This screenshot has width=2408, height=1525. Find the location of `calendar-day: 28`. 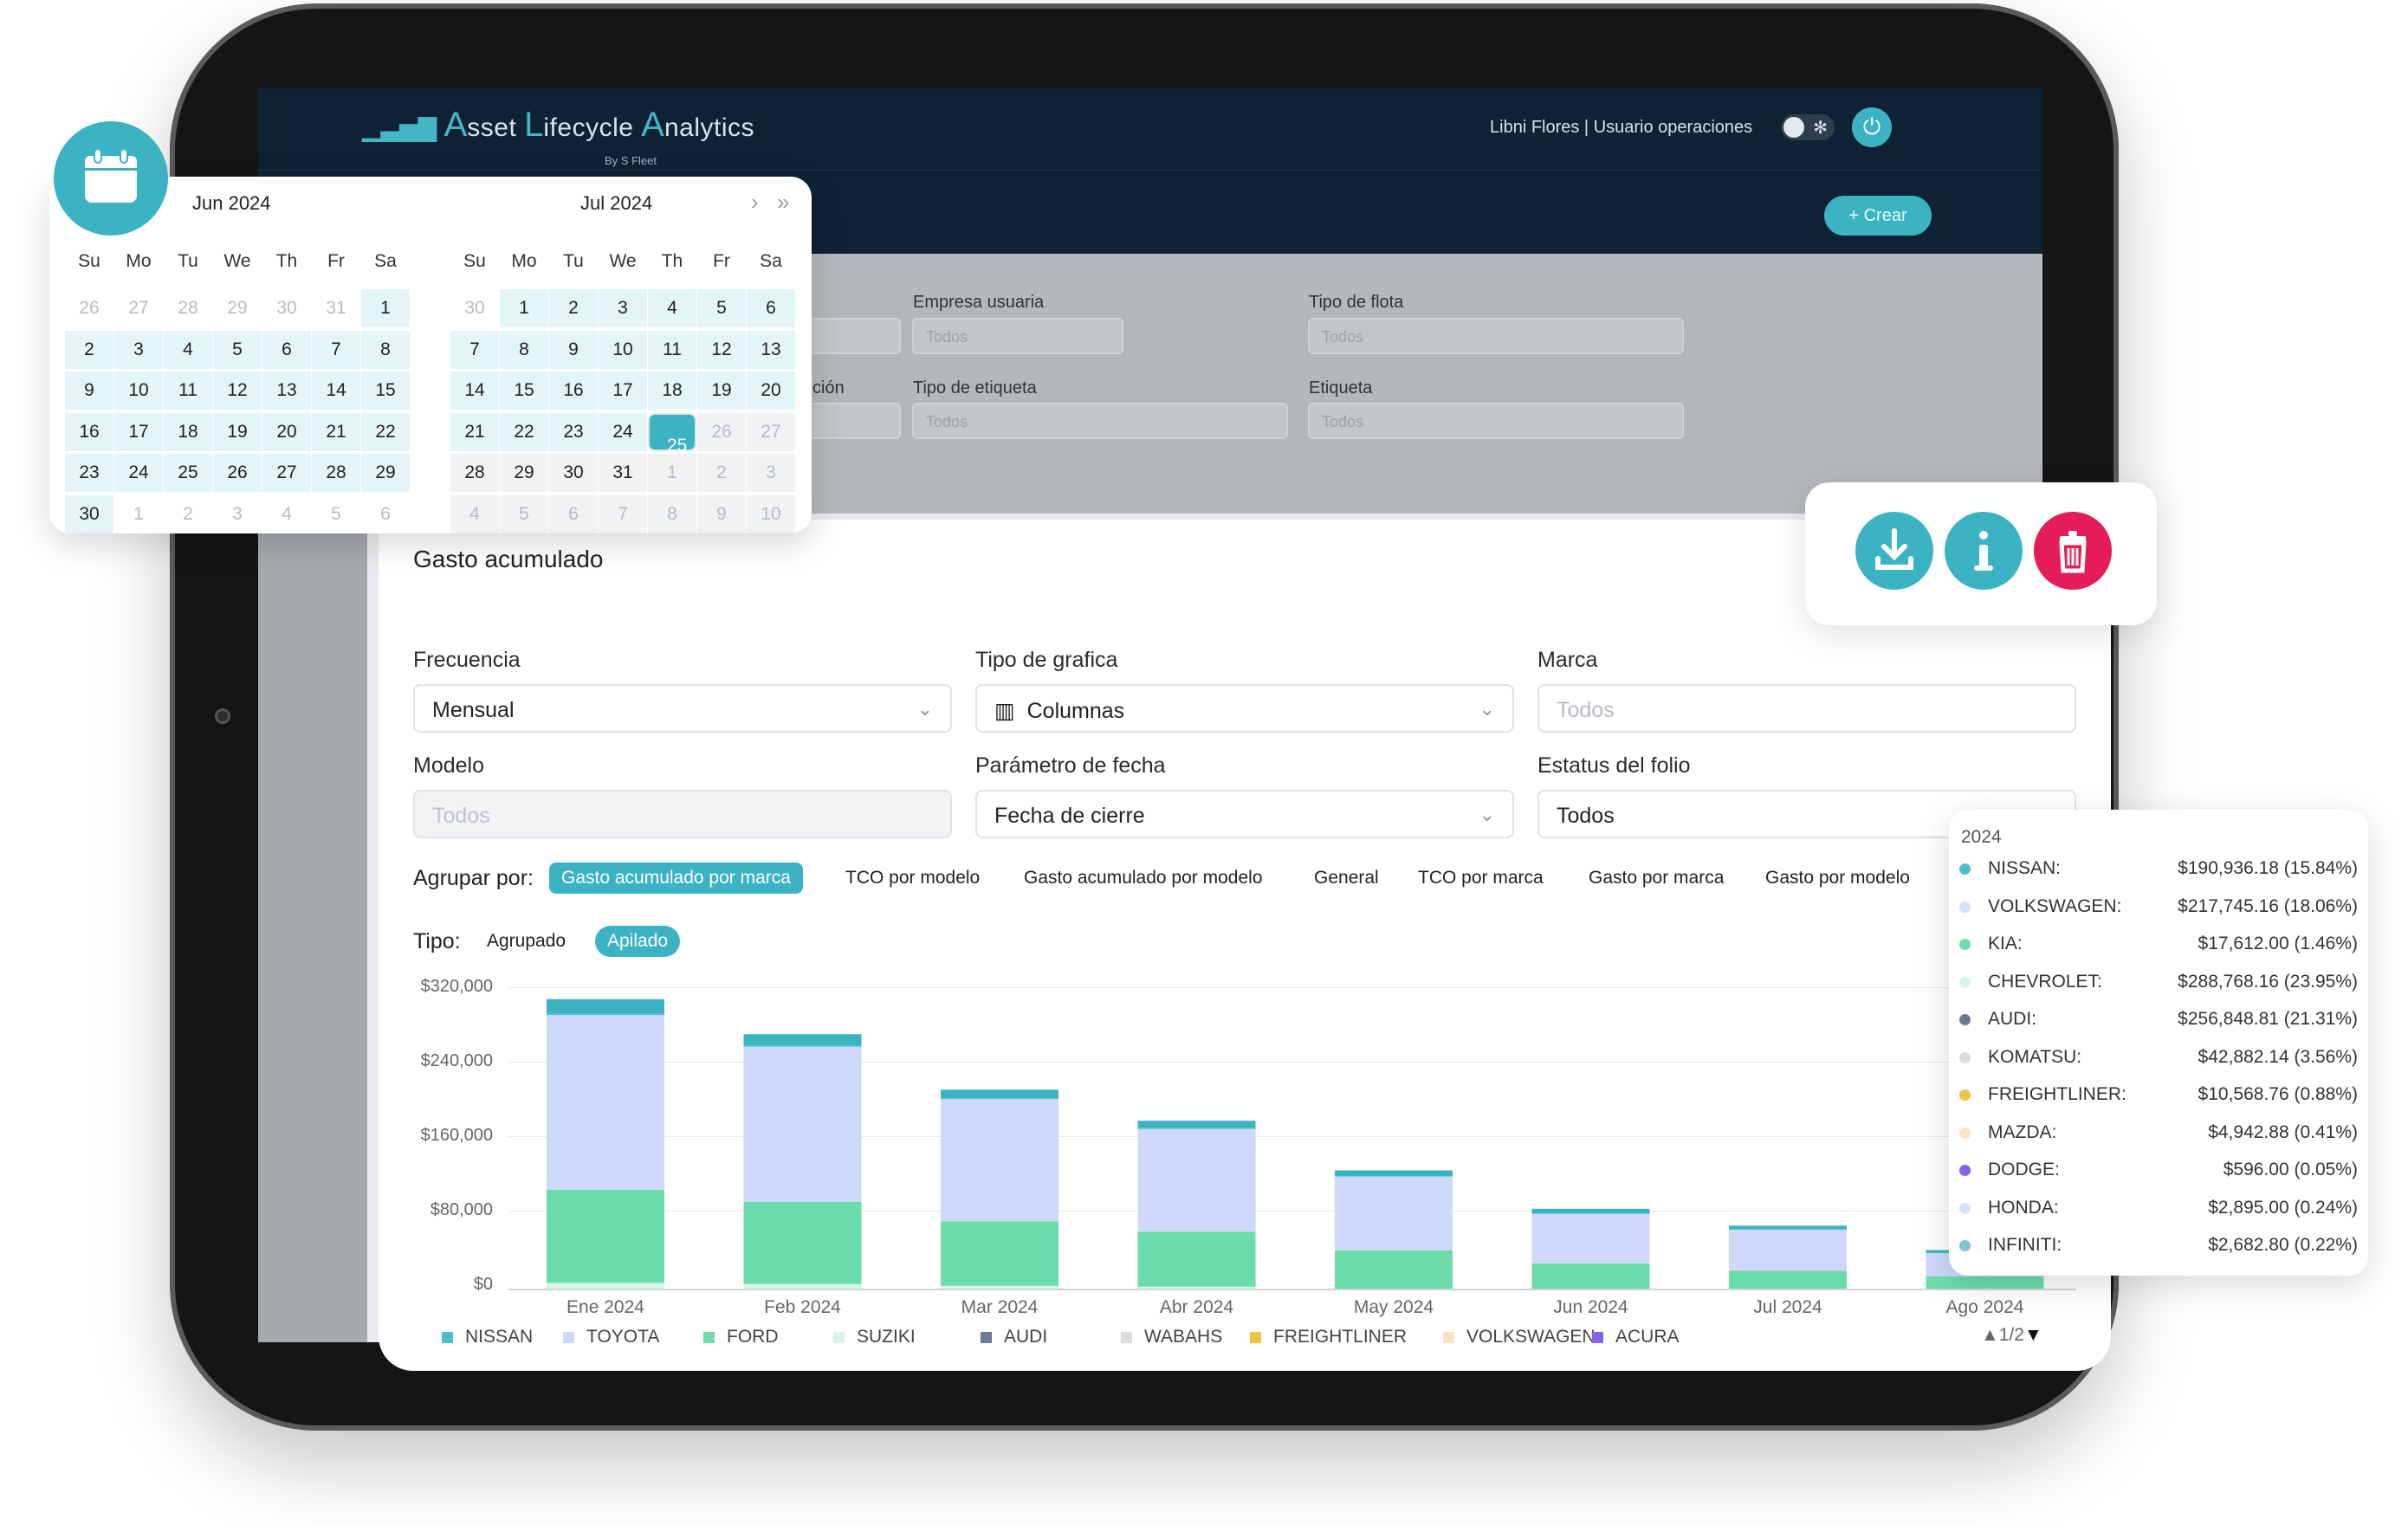

calendar-day: 28 is located at coordinates (188, 308).